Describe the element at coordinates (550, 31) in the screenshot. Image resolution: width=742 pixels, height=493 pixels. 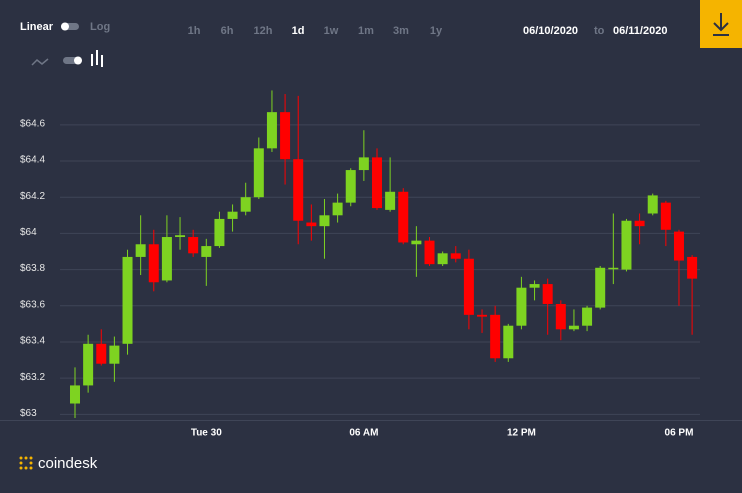
I see `date-from: 06/10/2020` at that location.